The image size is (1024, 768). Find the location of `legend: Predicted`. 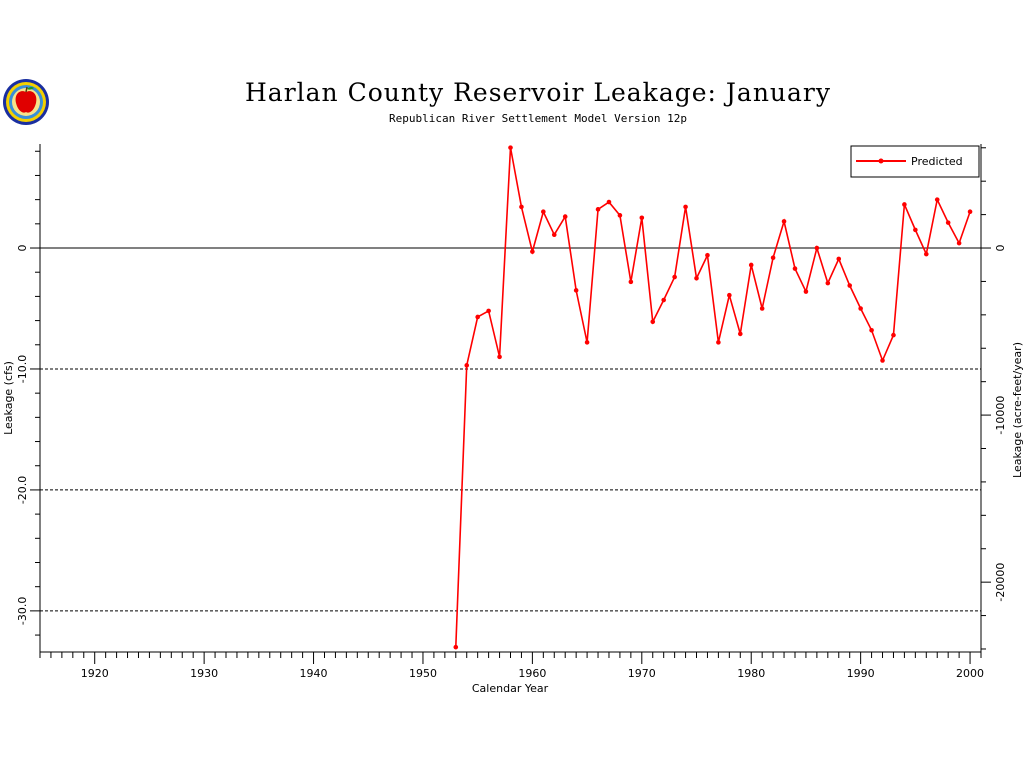

legend: Predicted is located at coordinates (915, 161).